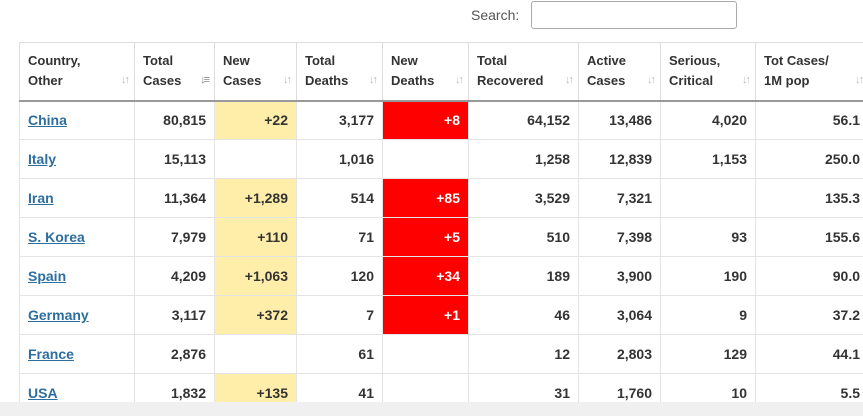 This screenshot has width=863, height=416. What do you see at coordinates (77, 159) in the screenshot?
I see `country-cell: Italy` at bounding box center [77, 159].